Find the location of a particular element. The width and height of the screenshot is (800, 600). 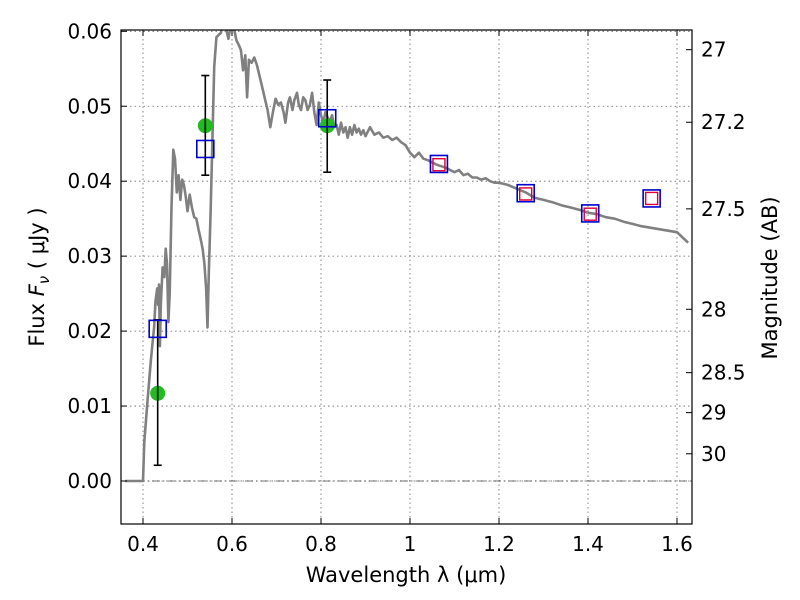

x-axis-label: Wavelength λ (μm) is located at coordinates (406, 575).